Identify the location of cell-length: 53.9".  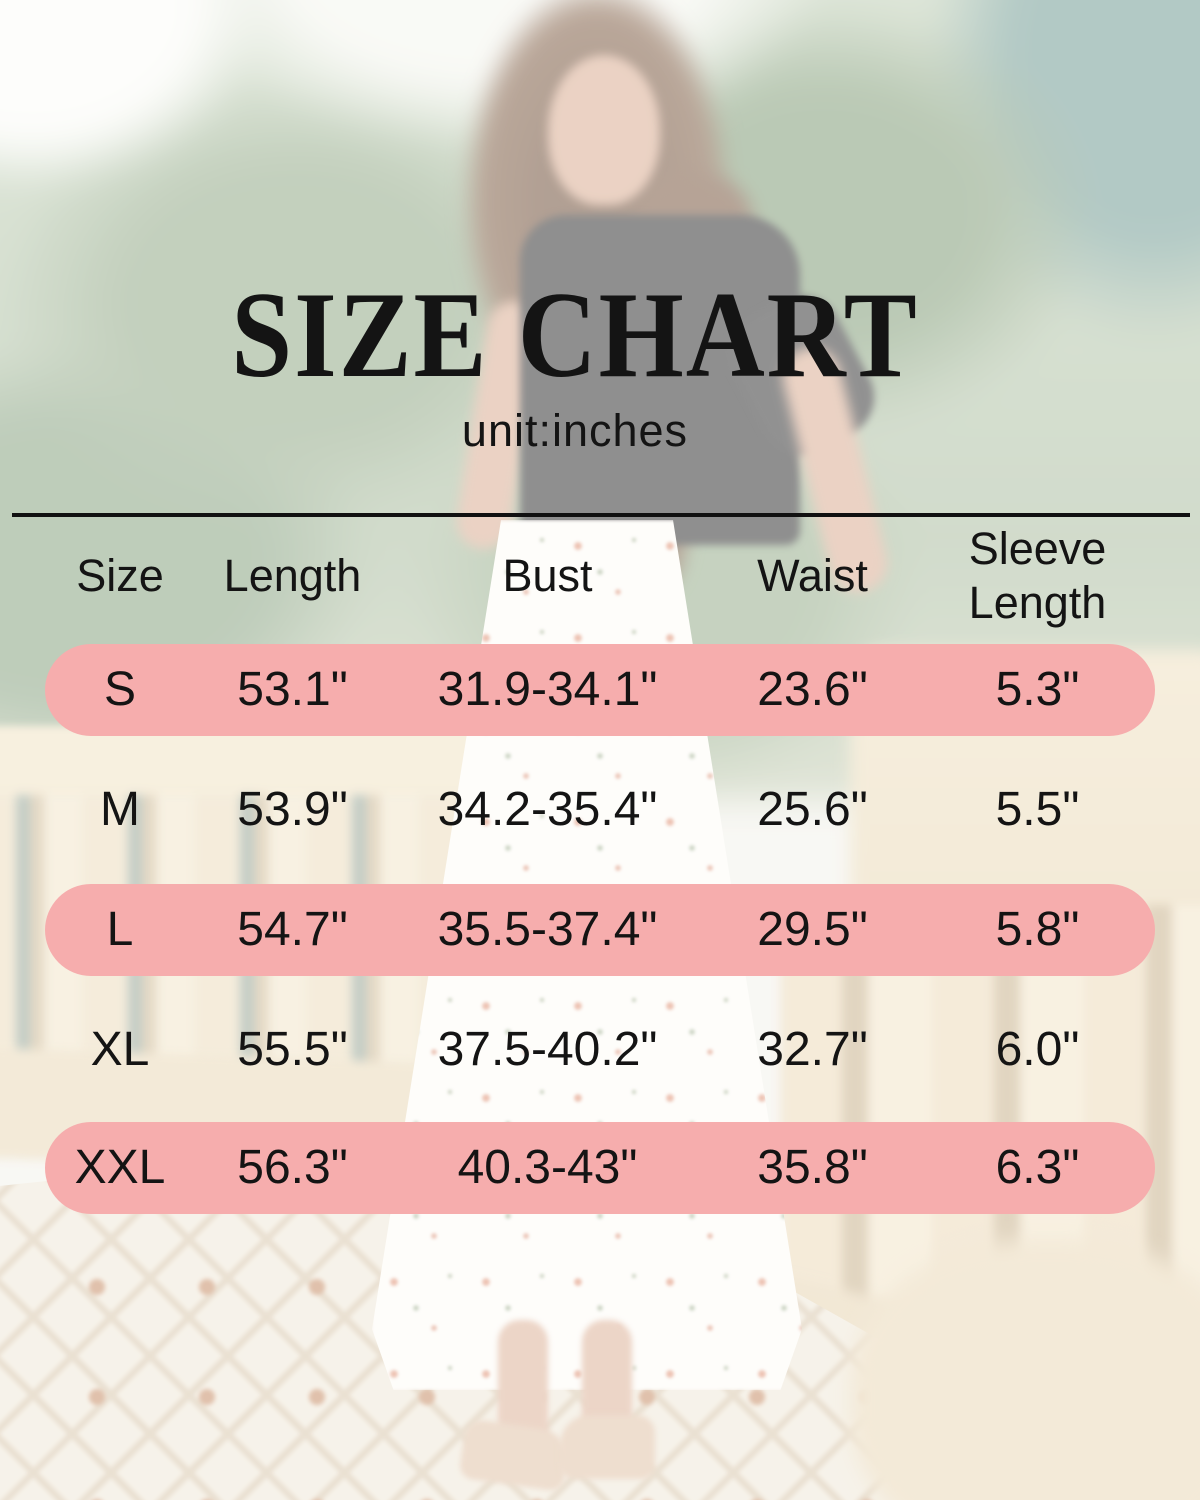
(292, 809).